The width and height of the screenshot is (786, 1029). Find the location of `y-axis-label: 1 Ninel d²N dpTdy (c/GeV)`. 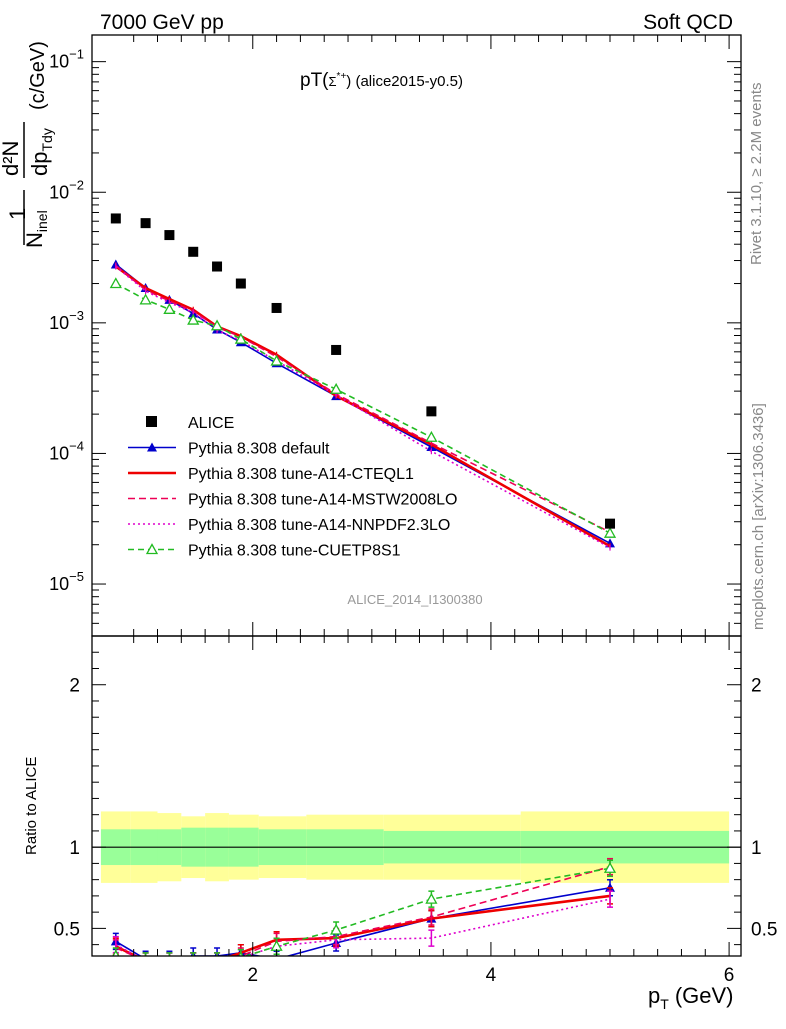

y-axis-label: 1 Ninel d²N dpTdy (c/GeV) is located at coordinates (27, 144).